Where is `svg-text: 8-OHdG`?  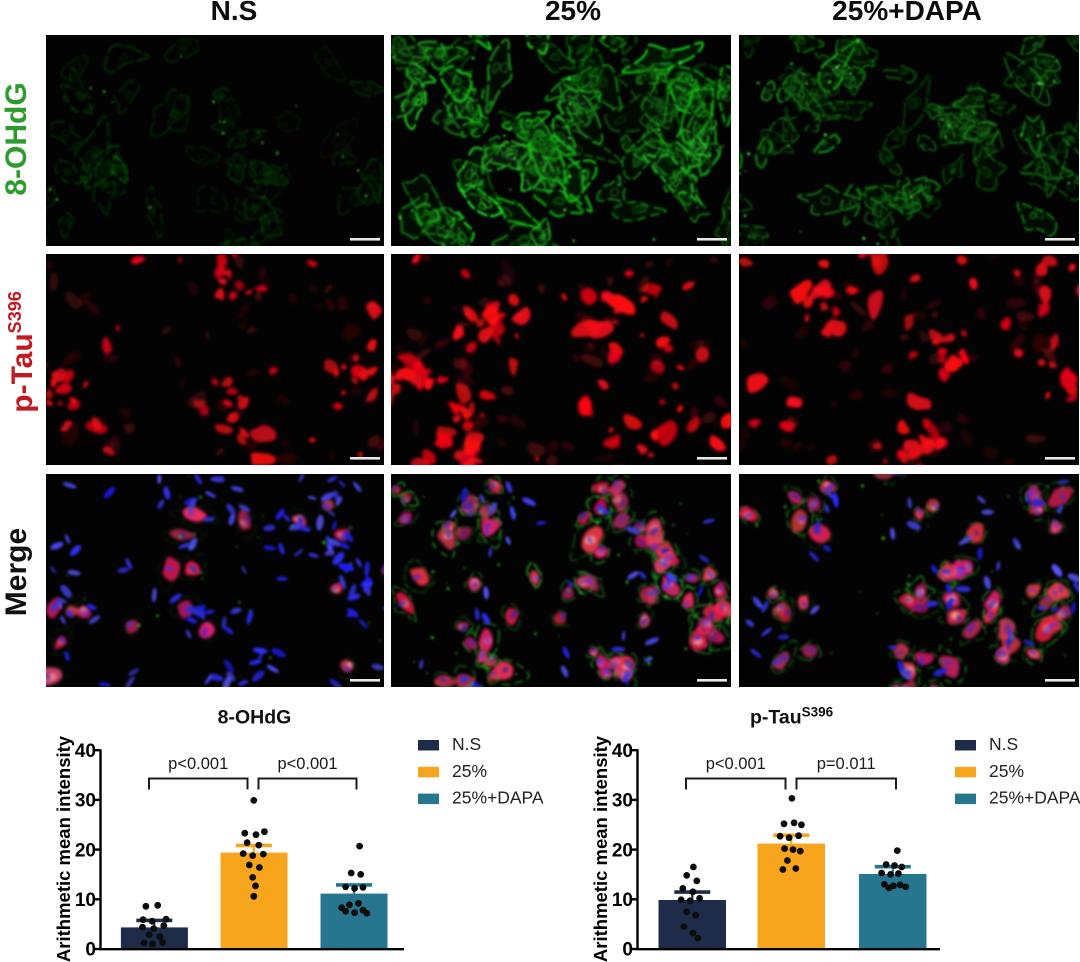
svg-text: 8-OHdG is located at coordinates (255, 718).